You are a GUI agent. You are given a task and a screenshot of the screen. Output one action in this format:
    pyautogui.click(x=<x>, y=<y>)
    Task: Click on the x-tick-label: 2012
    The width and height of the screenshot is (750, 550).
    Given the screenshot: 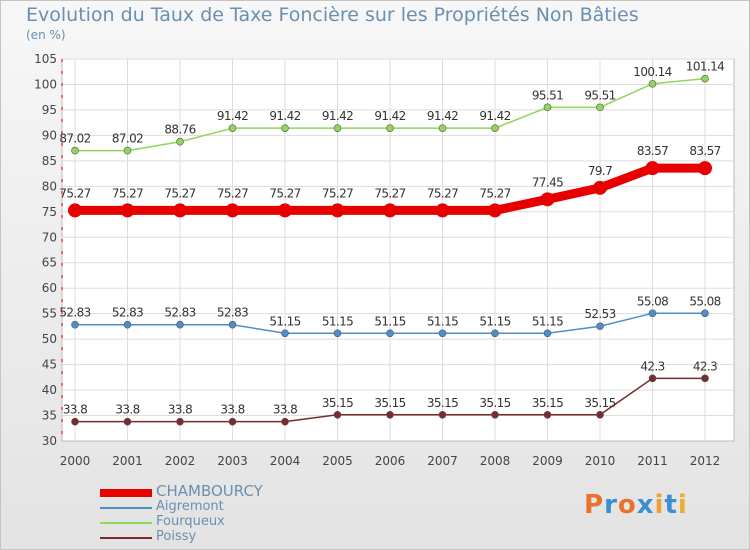 What is the action you would take?
    pyautogui.click(x=705, y=461)
    